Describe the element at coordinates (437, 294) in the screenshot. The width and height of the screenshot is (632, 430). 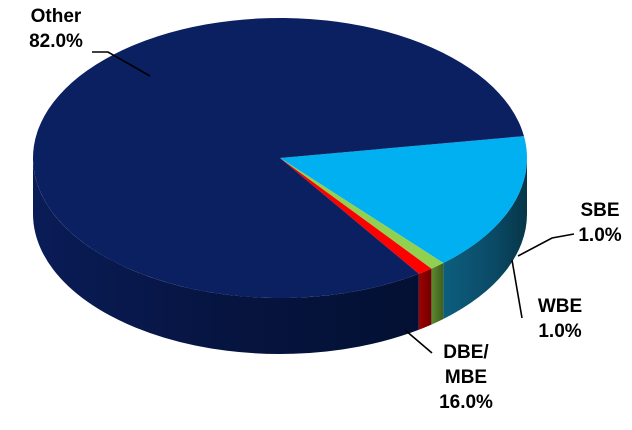
I see `slice-side-wbe` at that location.